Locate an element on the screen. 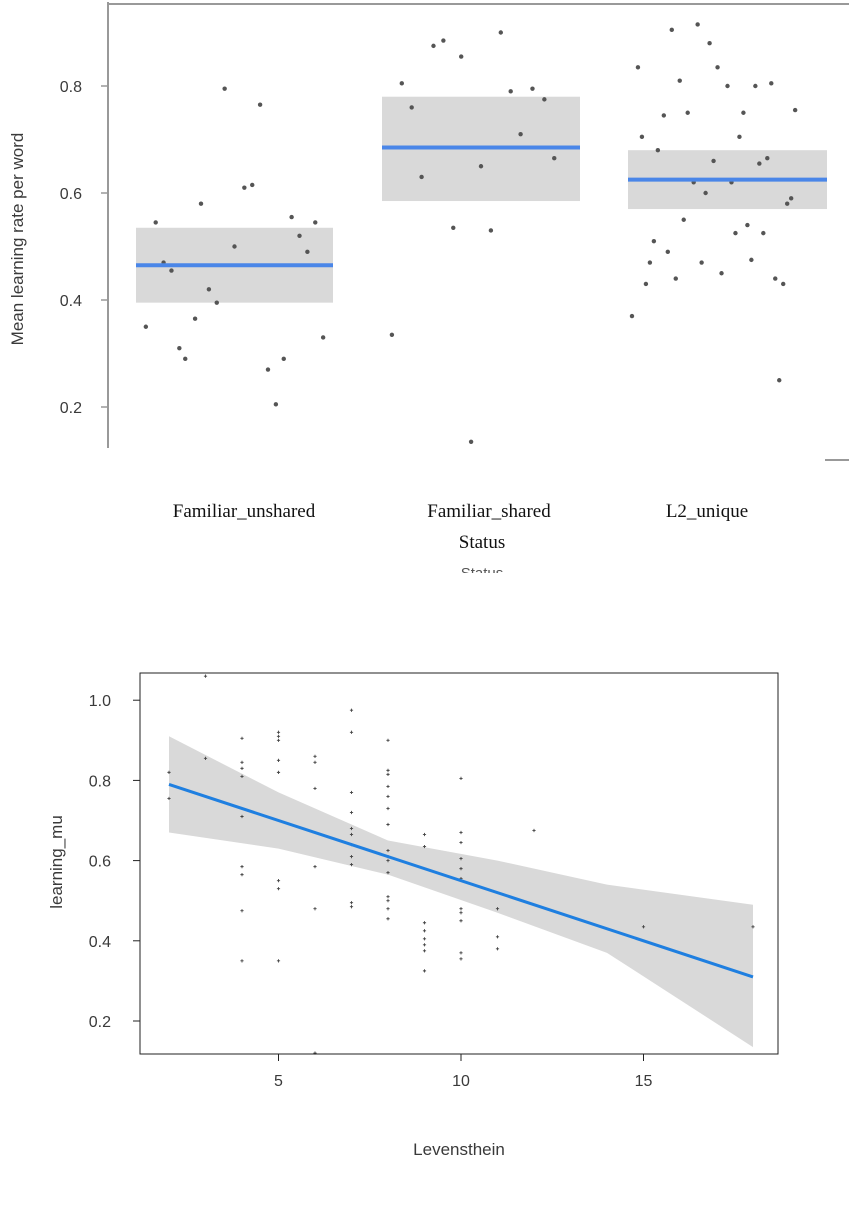  regression-line is located at coordinates (461, 880).